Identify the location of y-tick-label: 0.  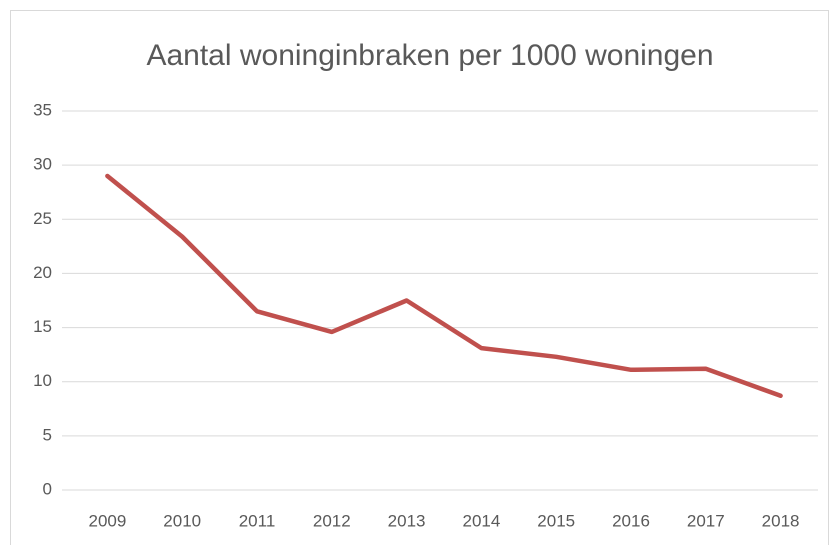
(47, 488).